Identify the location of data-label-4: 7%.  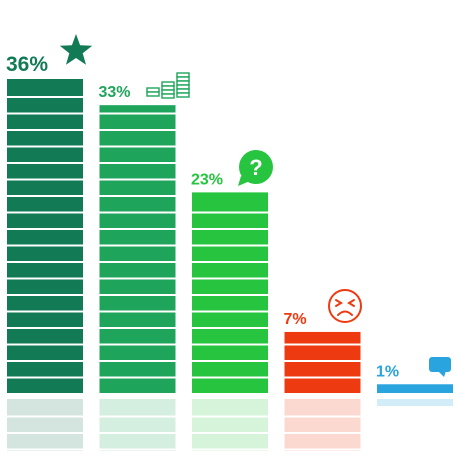
(295, 319).